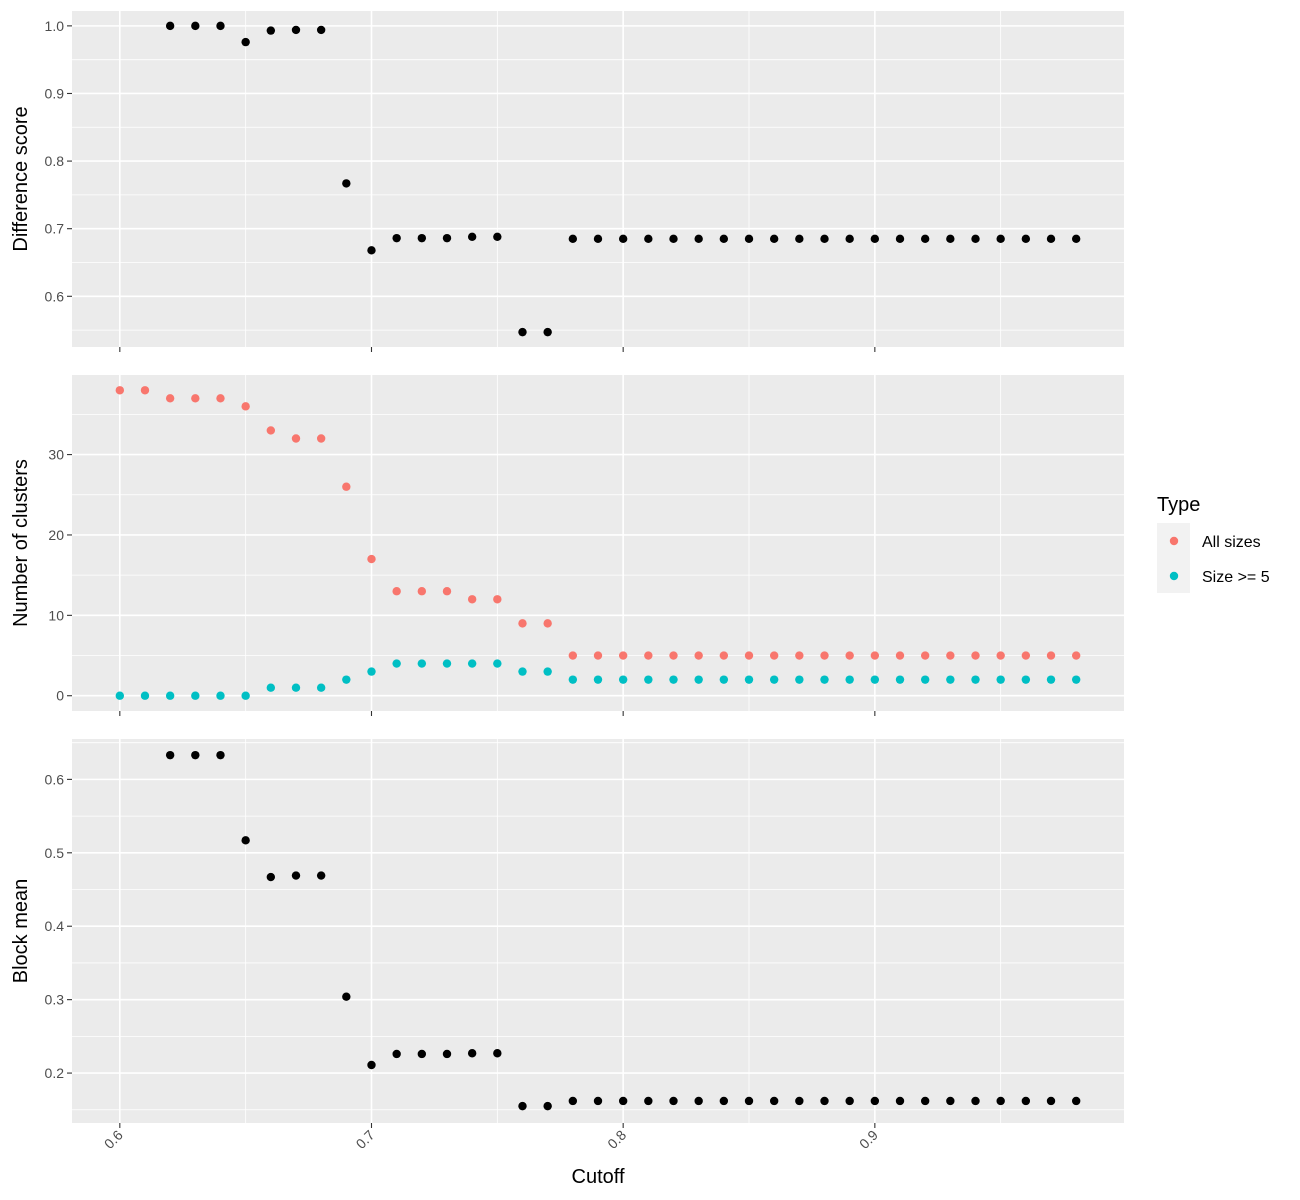 Image resolution: width=1300 pixels, height=1200 pixels. What do you see at coordinates (56, 535) in the screenshot?
I see `y-tick-label: 20` at bounding box center [56, 535].